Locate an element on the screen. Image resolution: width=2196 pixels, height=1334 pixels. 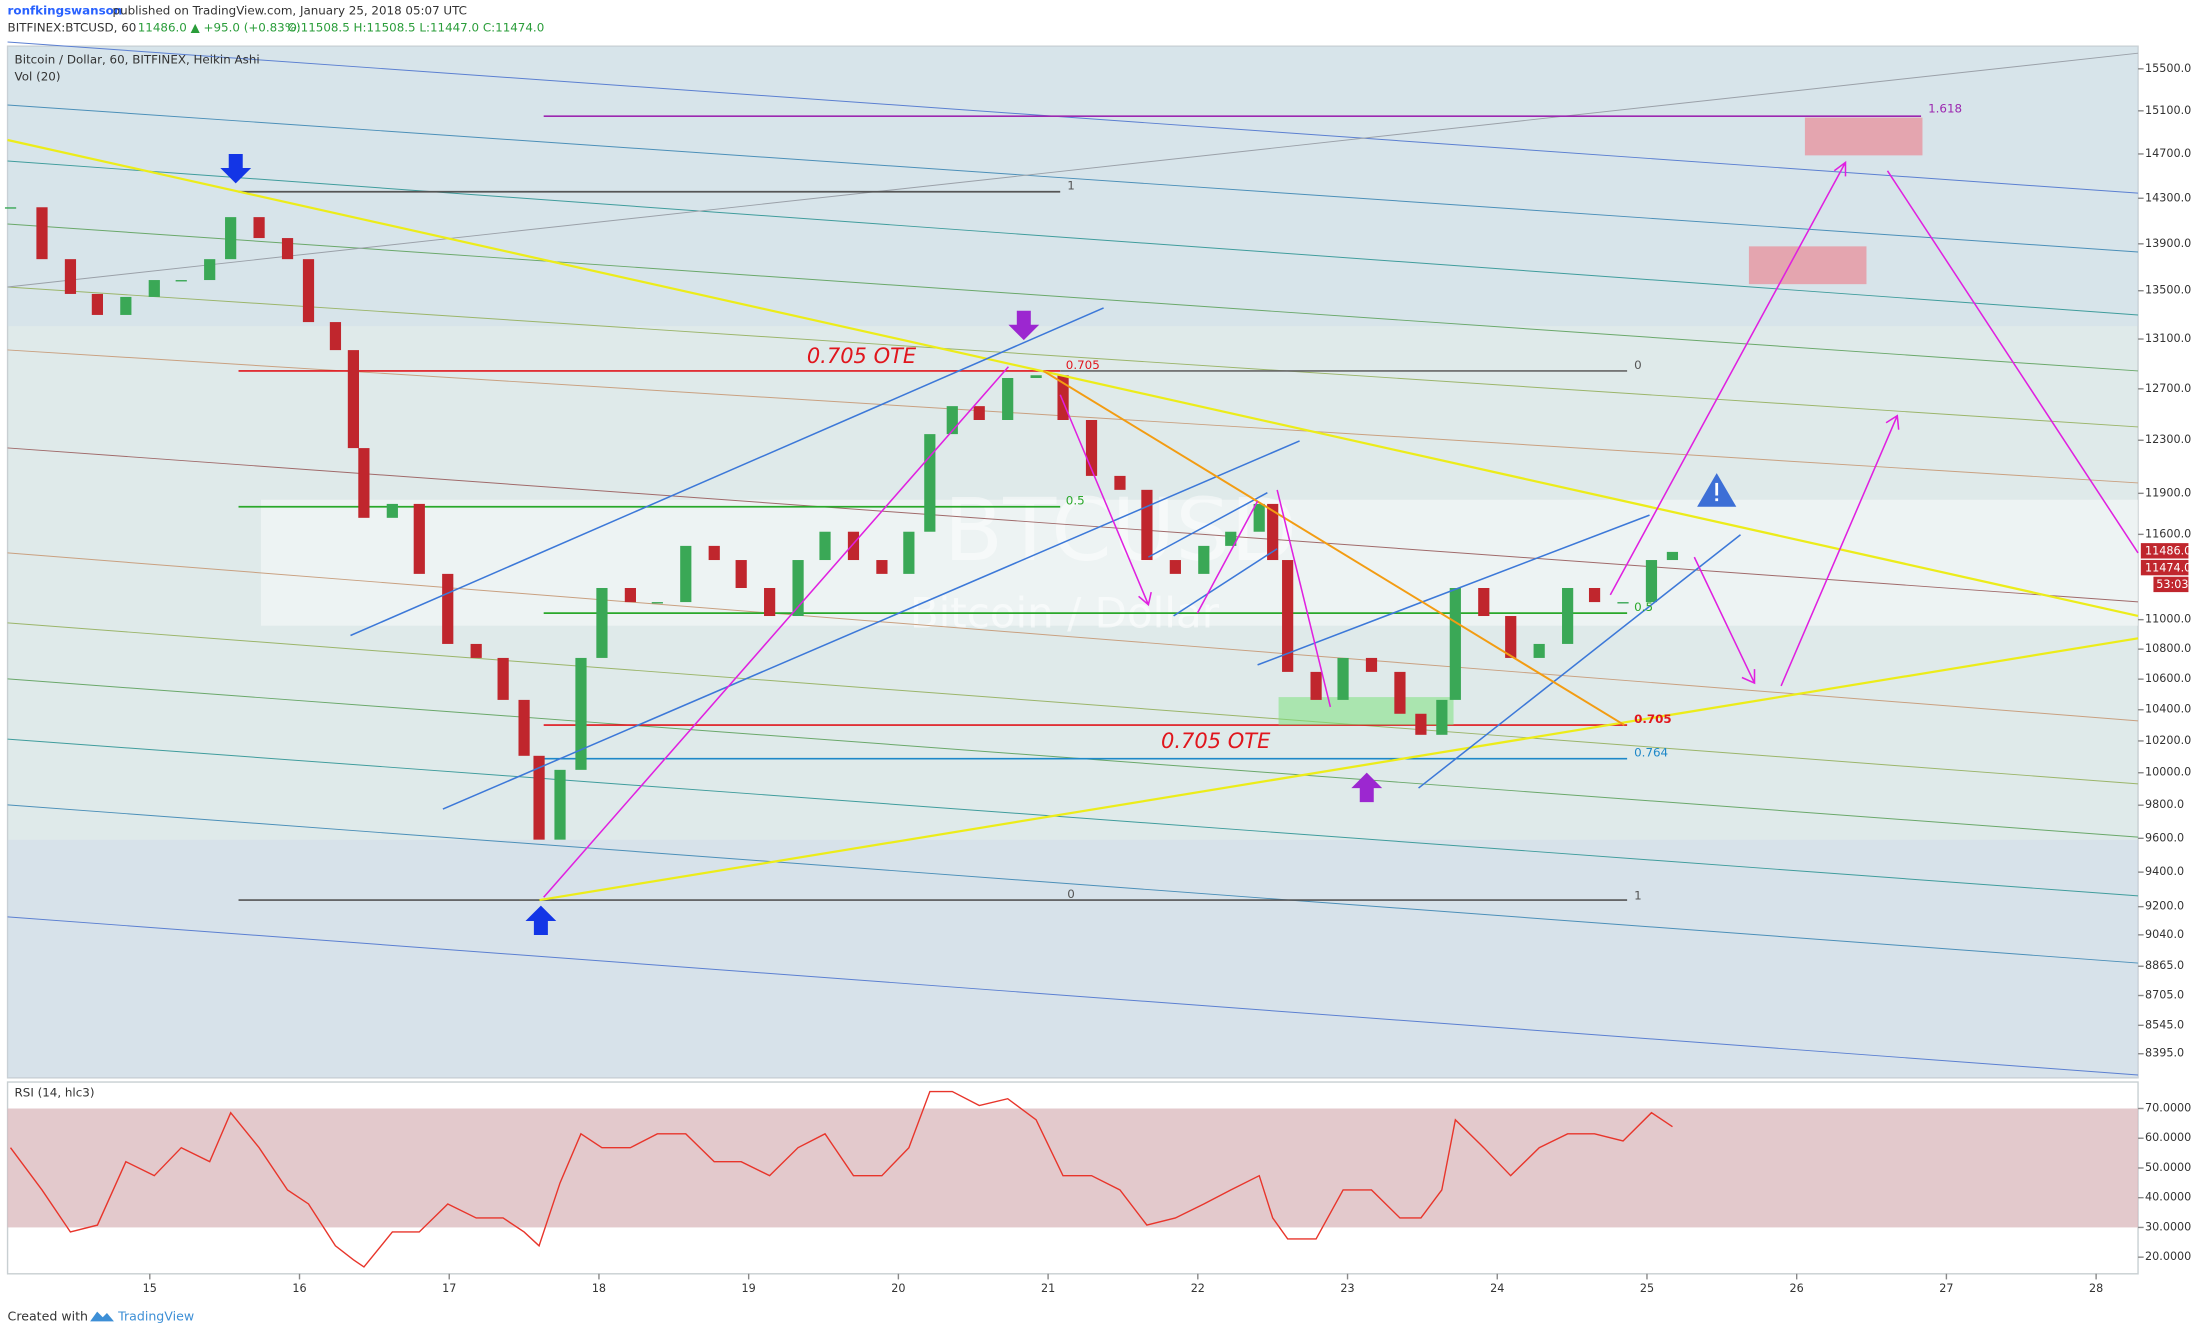
y-tick-label: 15100.0 is located at coordinates (2168, 110).